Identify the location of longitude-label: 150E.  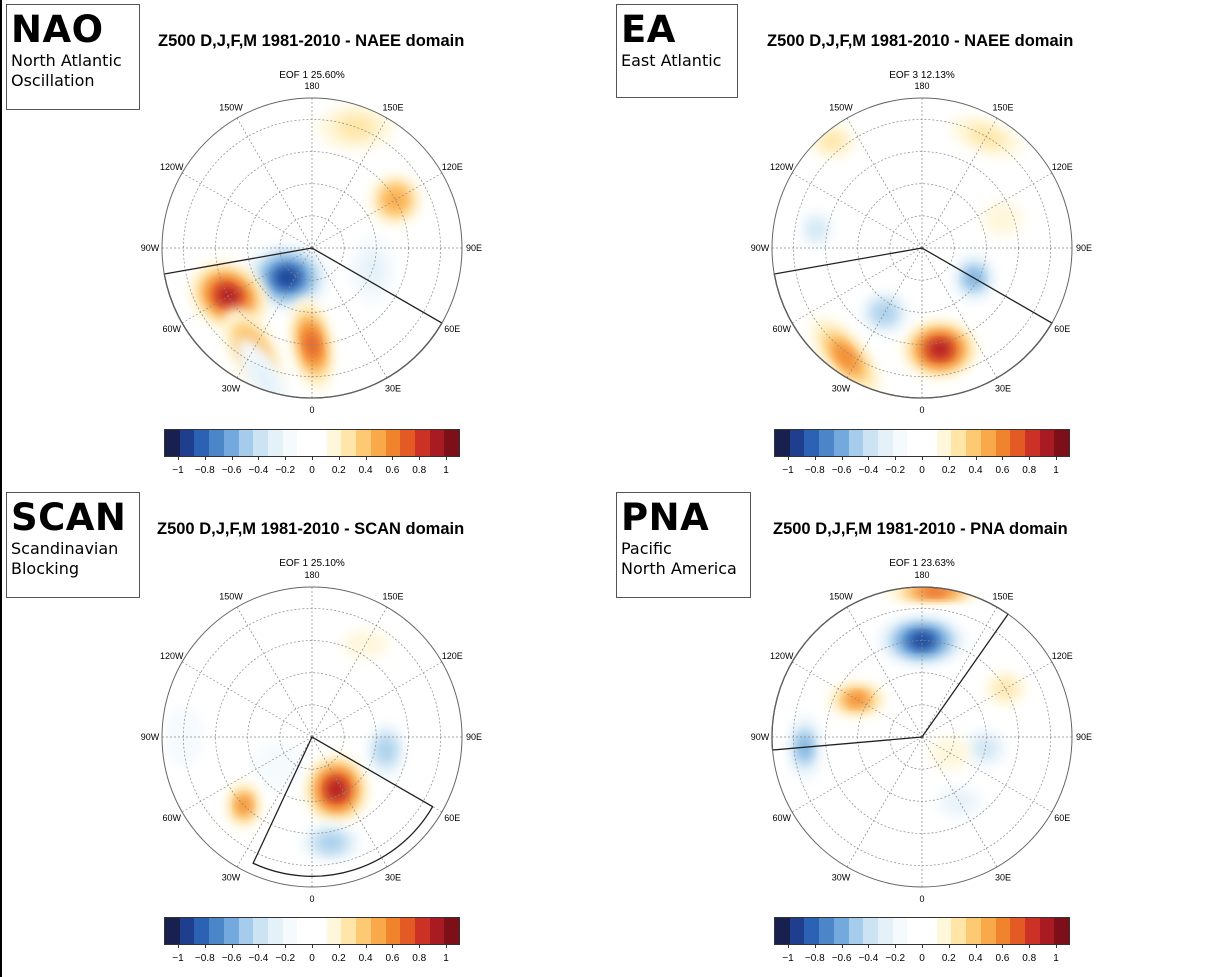
(392, 108).